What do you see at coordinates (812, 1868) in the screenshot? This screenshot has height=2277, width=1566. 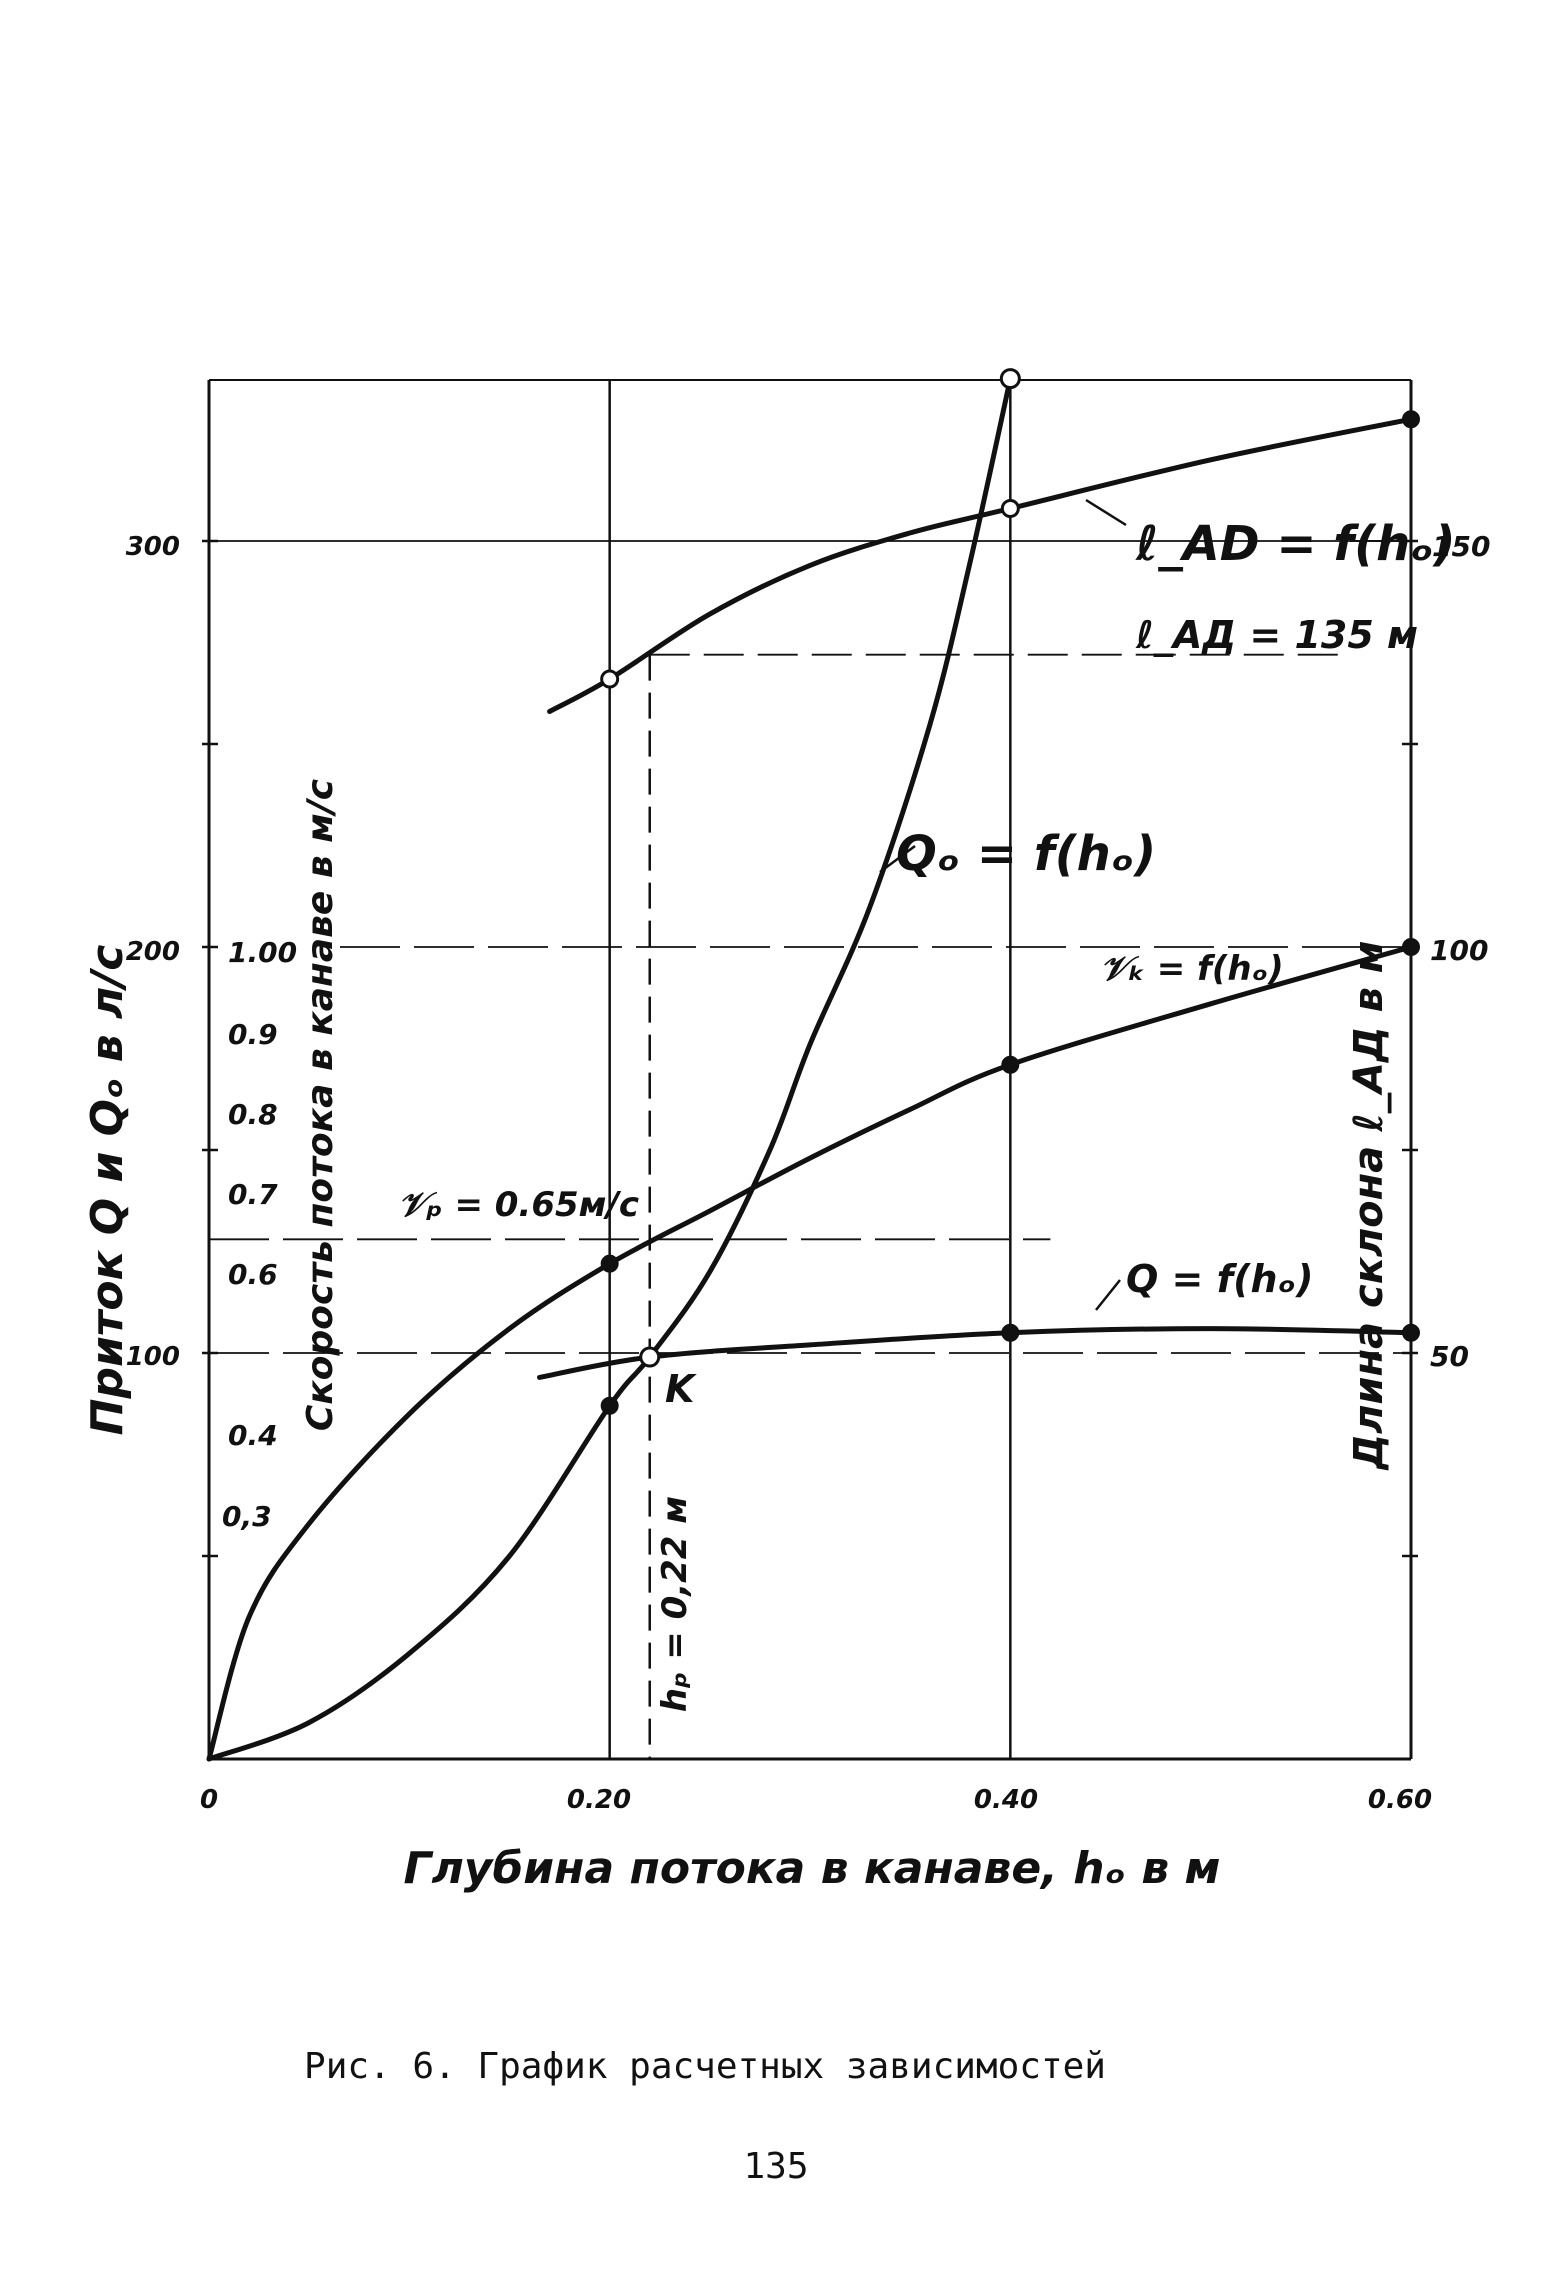 I see `x-axis-title: Глубина потока в канаве, hₒ в м` at bounding box center [812, 1868].